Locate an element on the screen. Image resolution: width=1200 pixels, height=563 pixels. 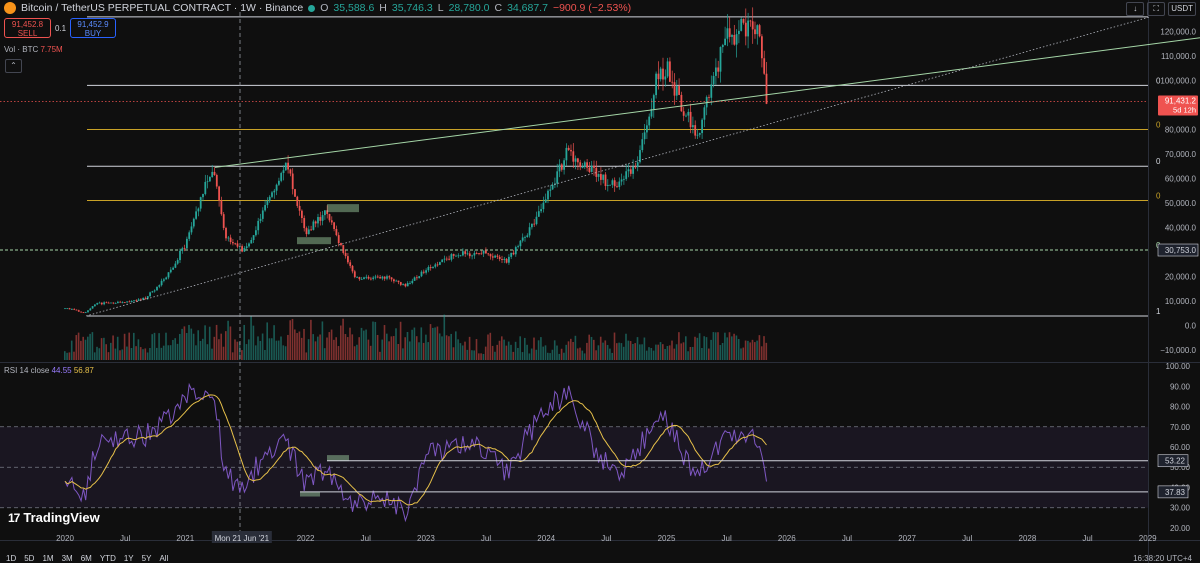
timeframe-5y: 5Y is located at coordinates (146, 558).